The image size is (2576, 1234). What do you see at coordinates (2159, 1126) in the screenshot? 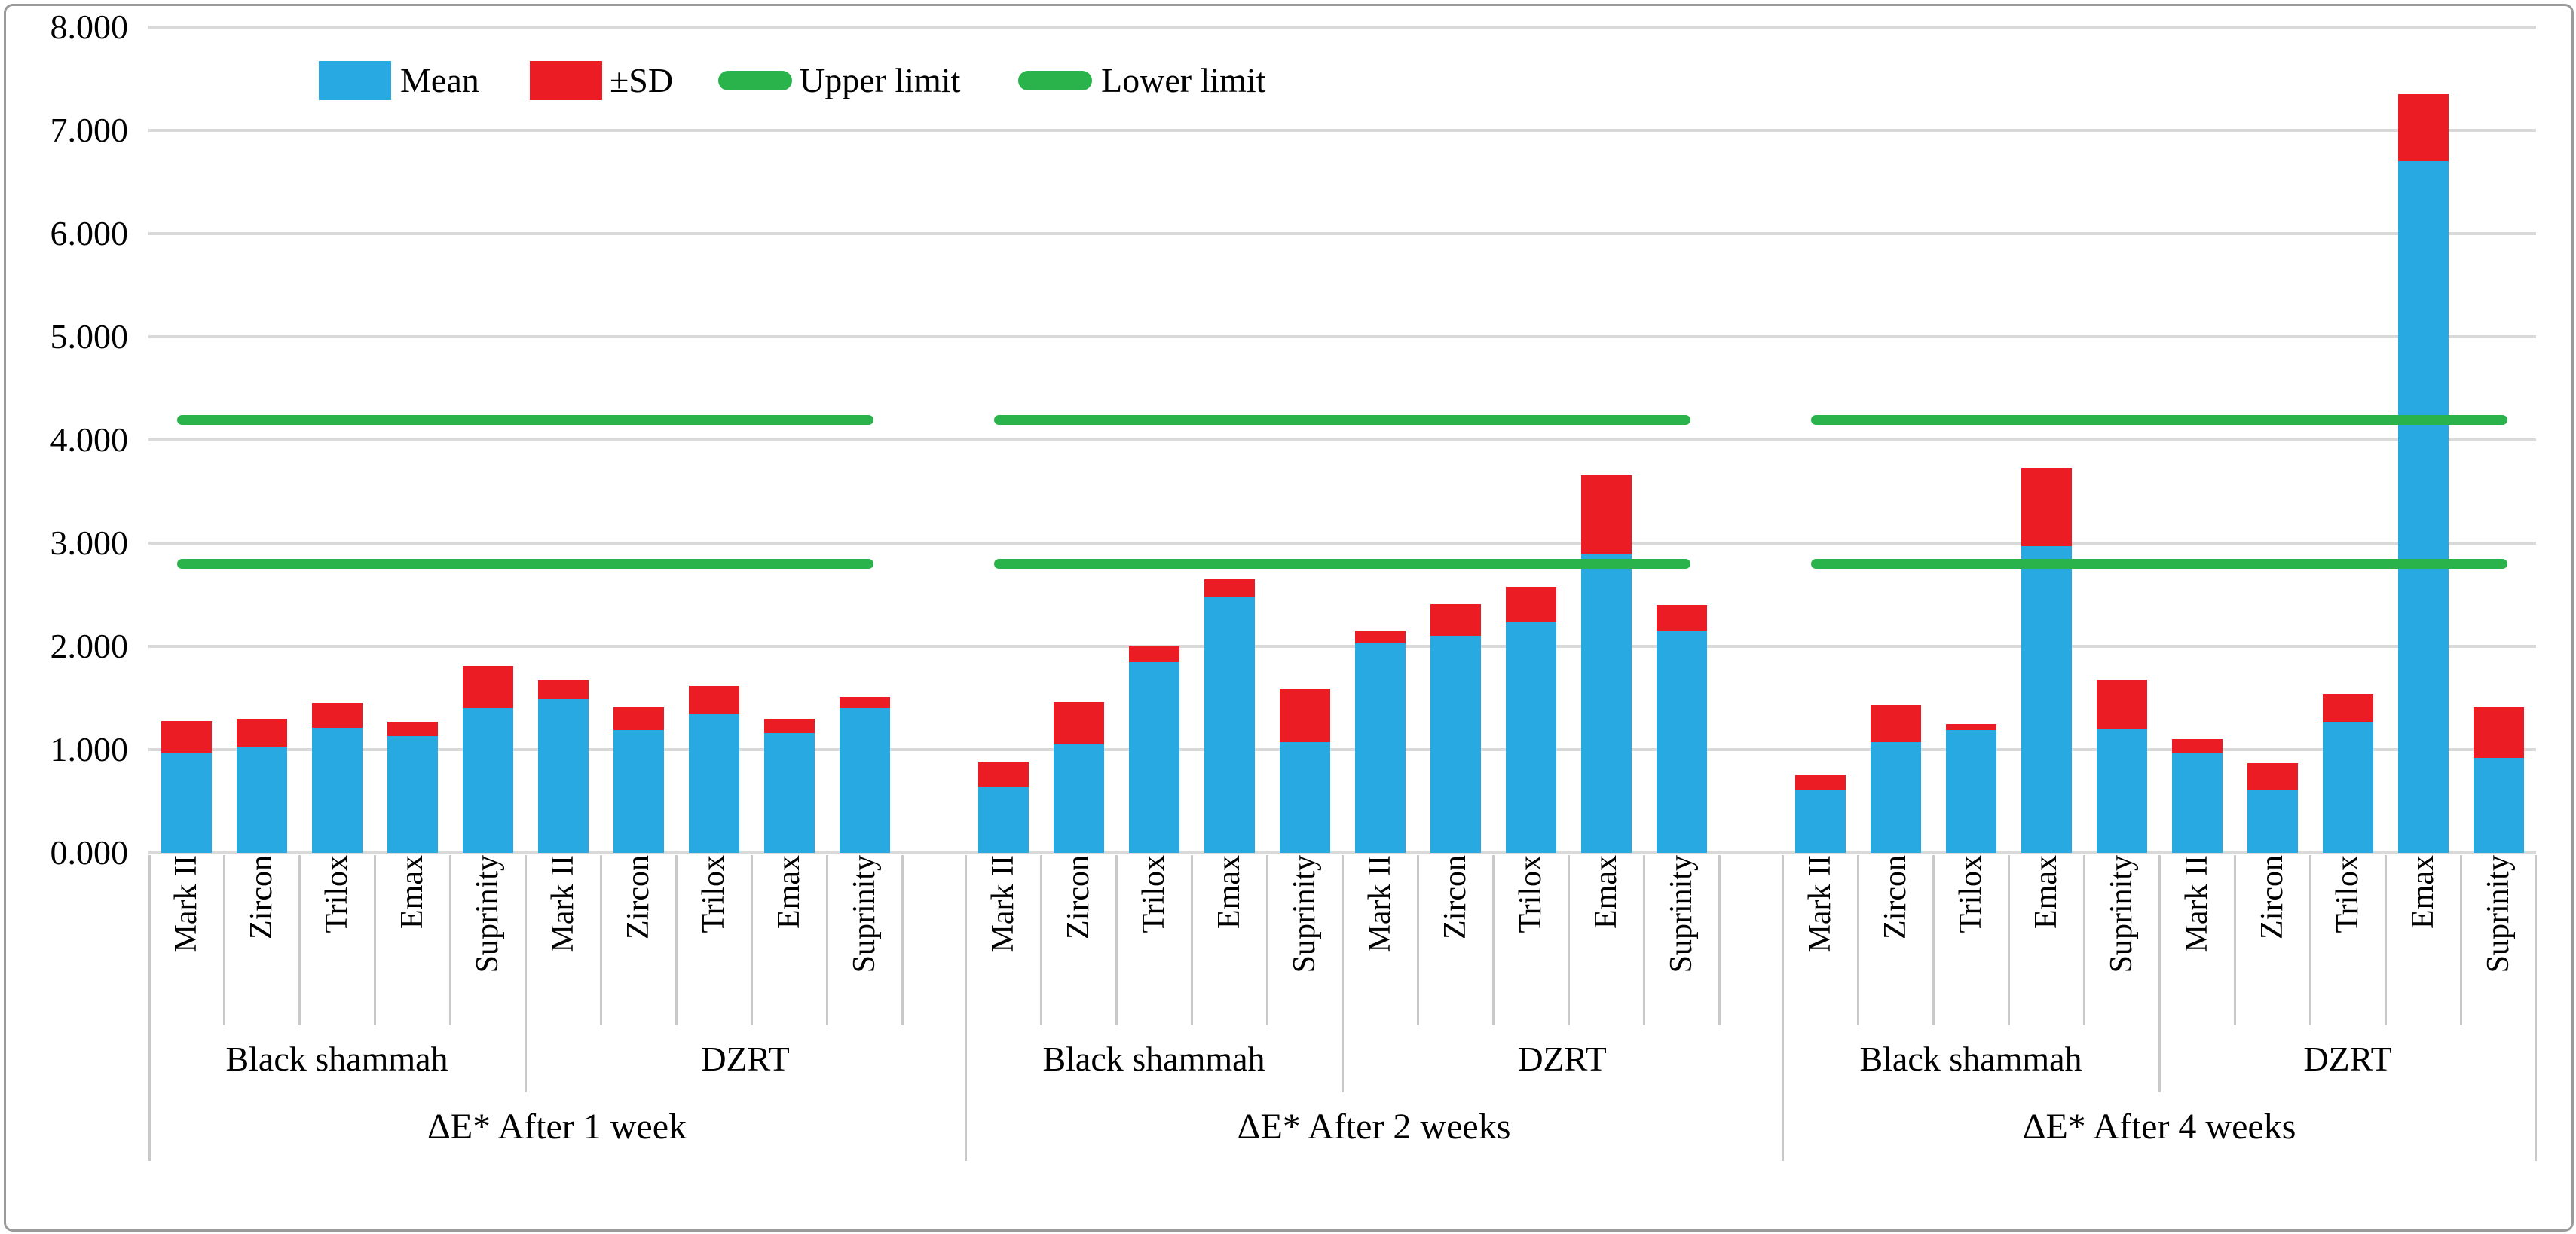
I see `x-axis-group-label: ΔE* After 4 weeks` at bounding box center [2159, 1126].